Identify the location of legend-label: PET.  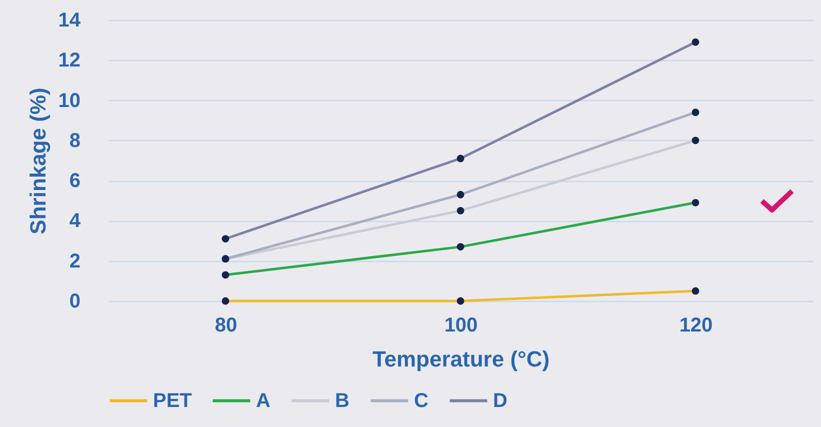
(172, 401).